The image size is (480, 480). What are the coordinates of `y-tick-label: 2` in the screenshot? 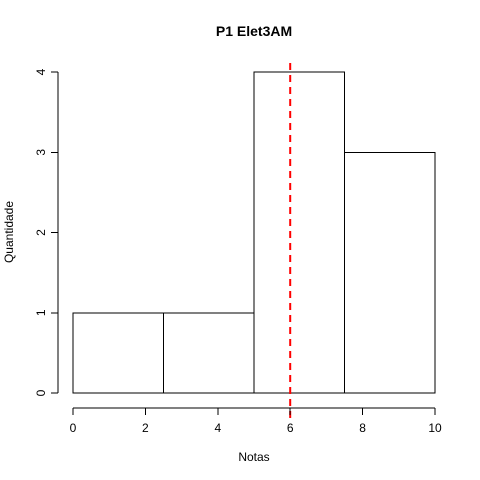 It's located at (41, 232).